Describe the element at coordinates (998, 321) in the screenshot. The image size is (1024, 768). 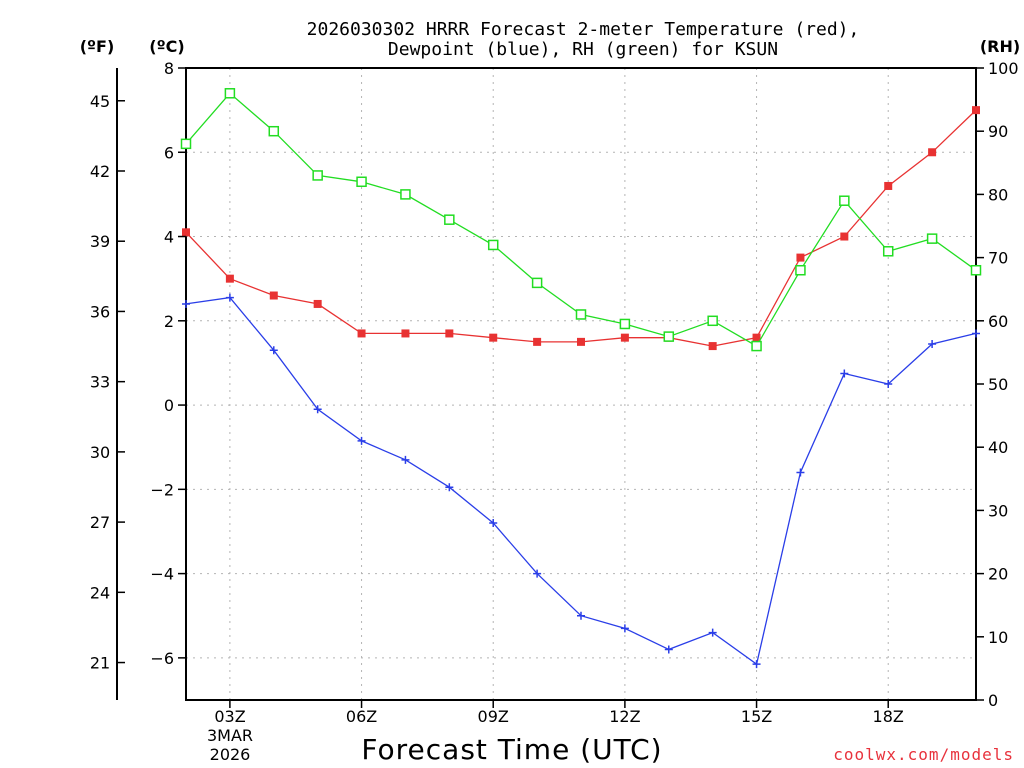
I see `rh-tick-label: 60` at that location.